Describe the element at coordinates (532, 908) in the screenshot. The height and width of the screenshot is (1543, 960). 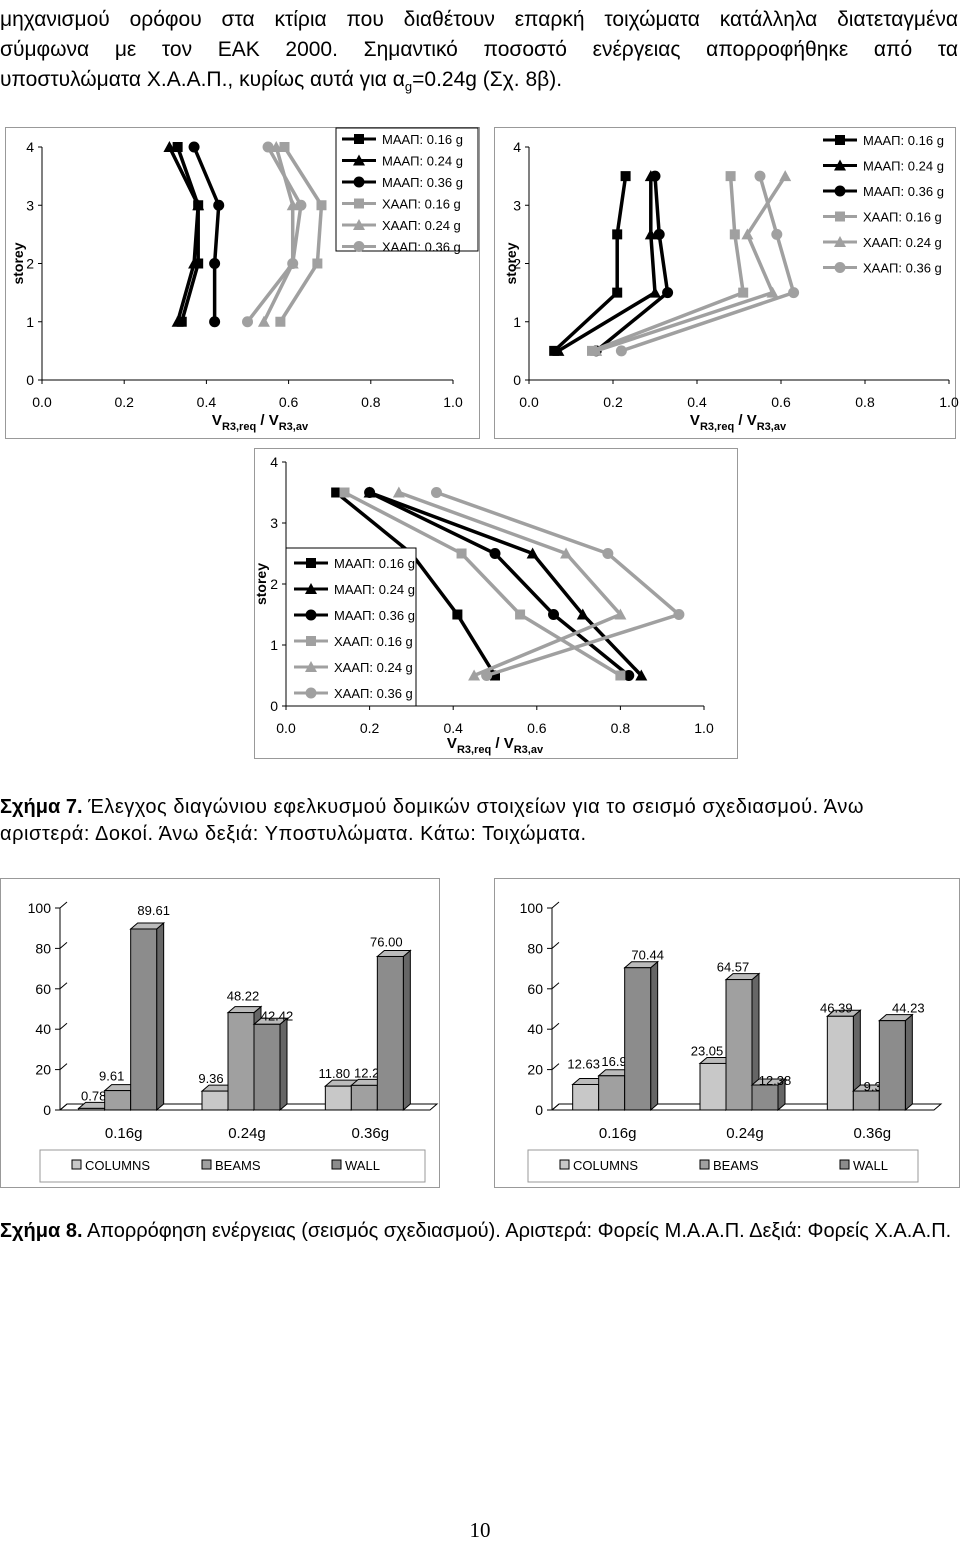
I see `y-tick-label: 100` at that location.